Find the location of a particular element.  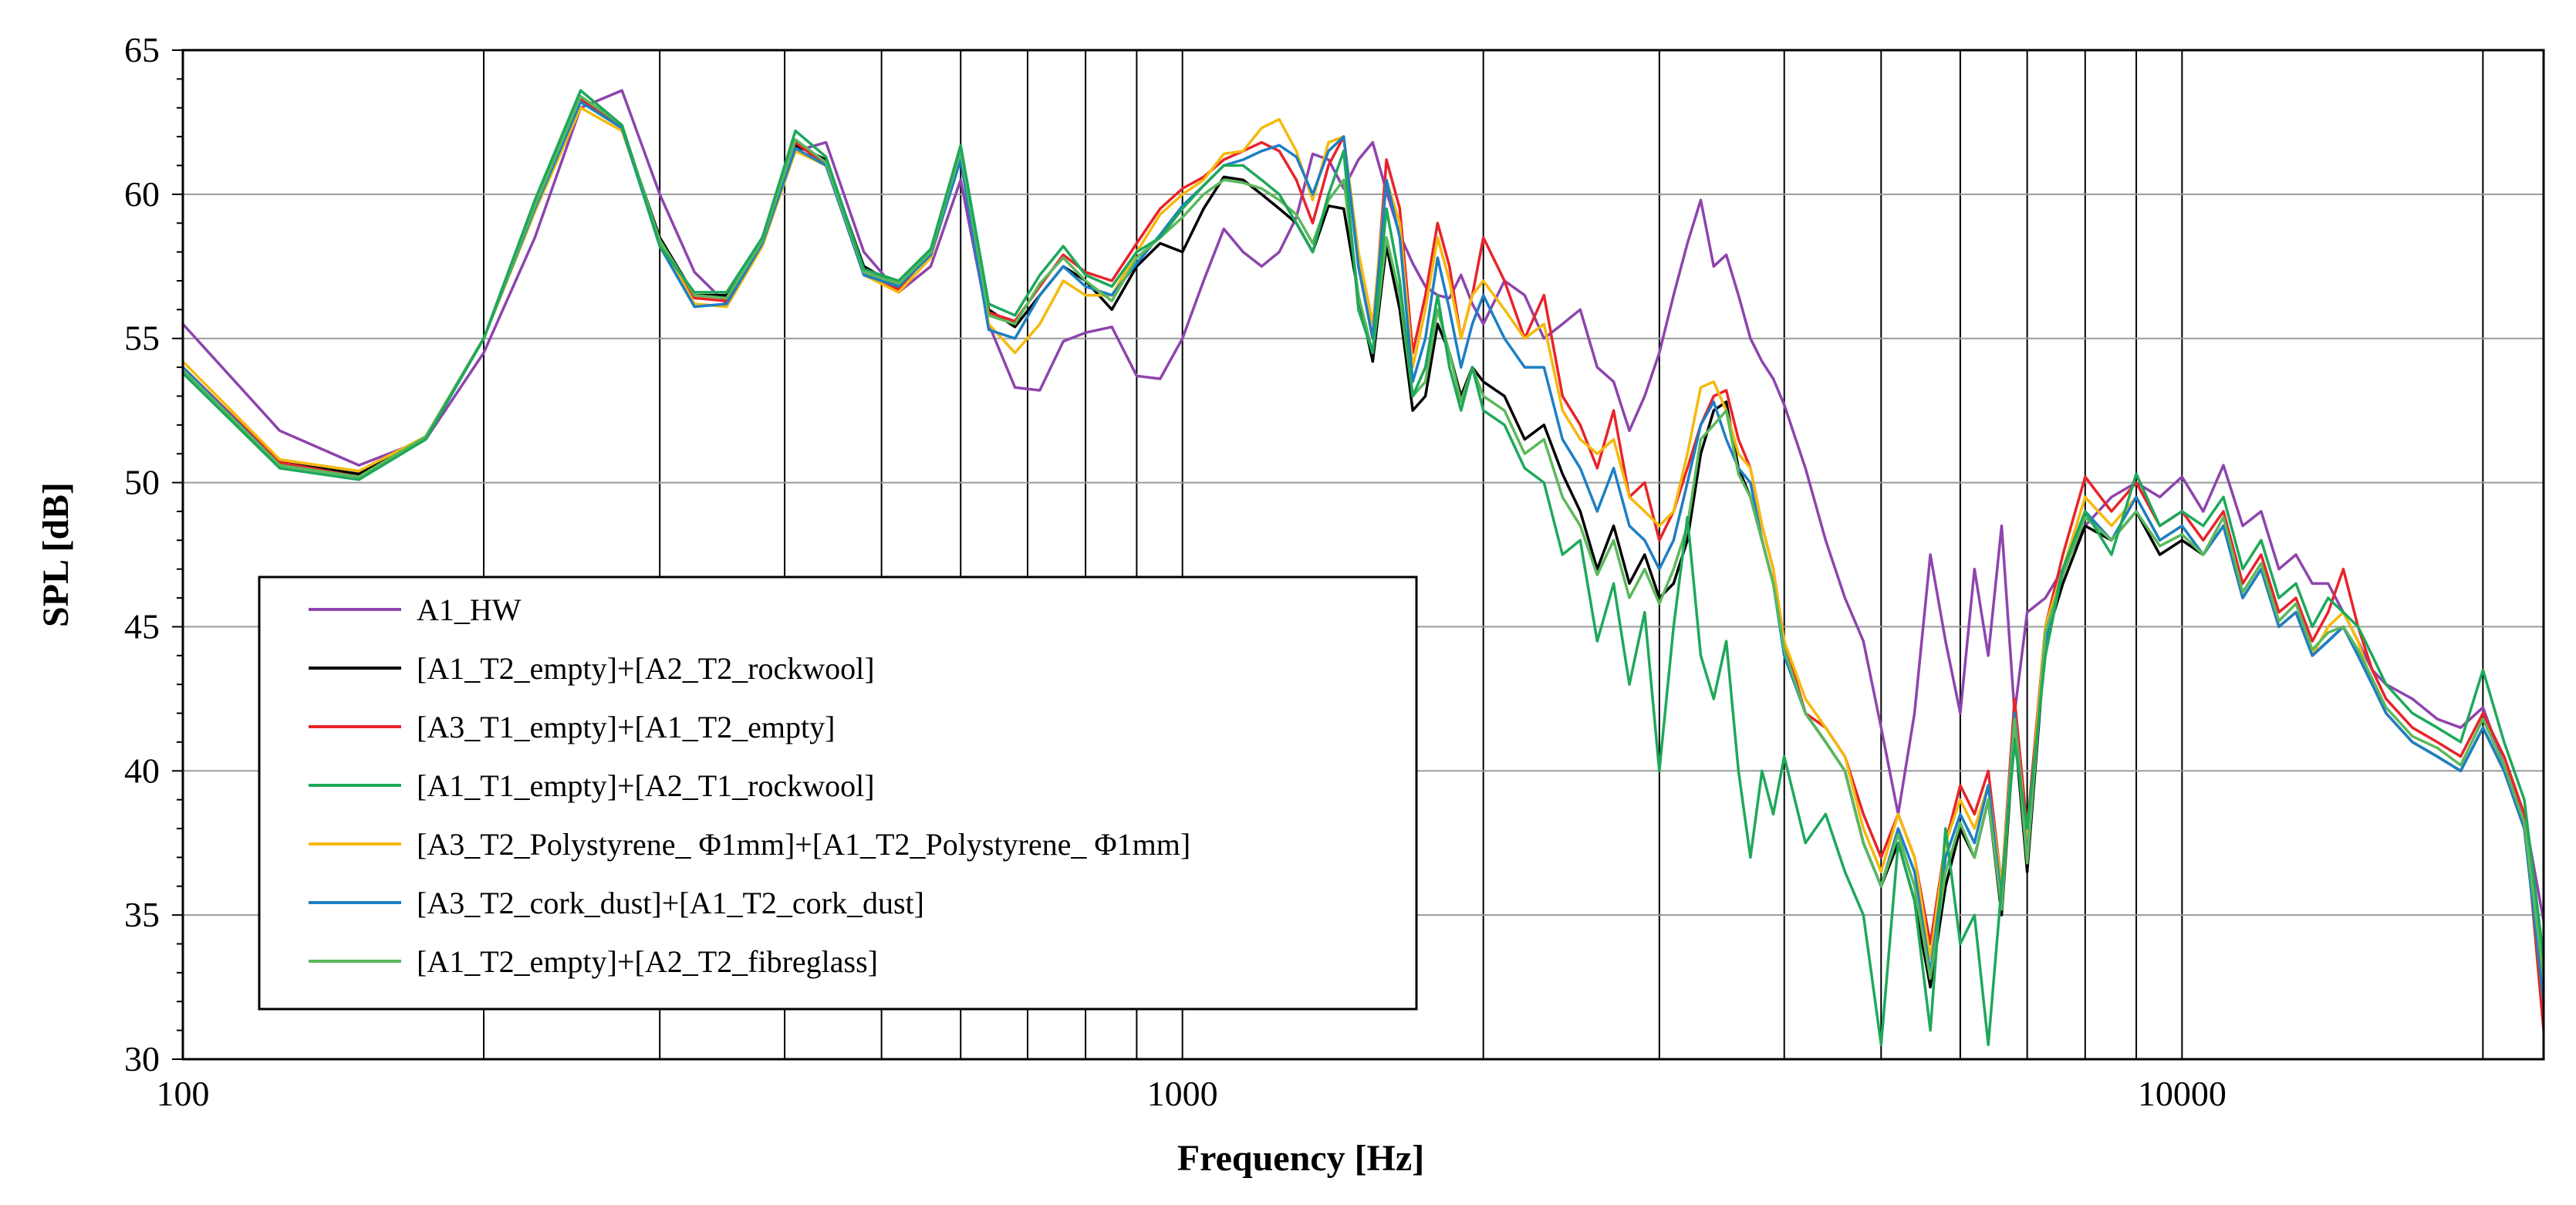

legend-label: A1_HW is located at coordinates (470, 609).